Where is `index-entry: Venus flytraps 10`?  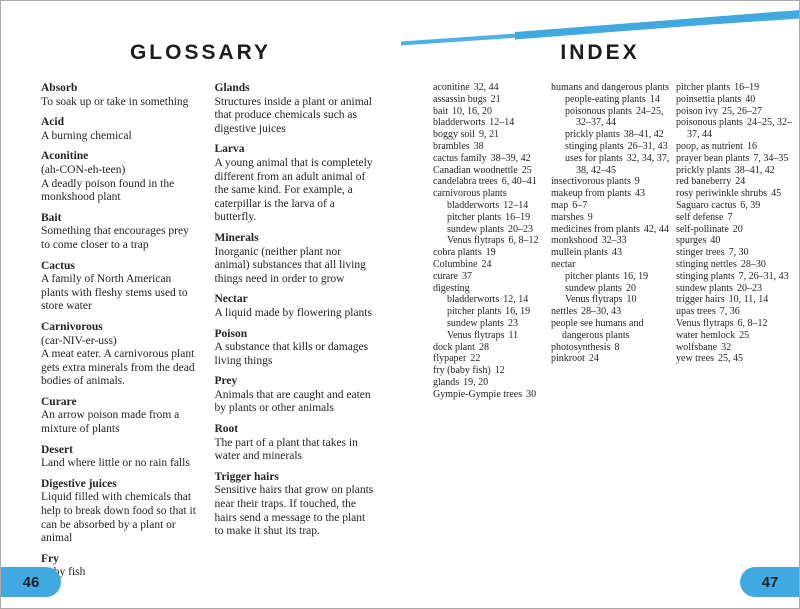
index-entry: Venus flytraps 10 is located at coordinates (601, 300).